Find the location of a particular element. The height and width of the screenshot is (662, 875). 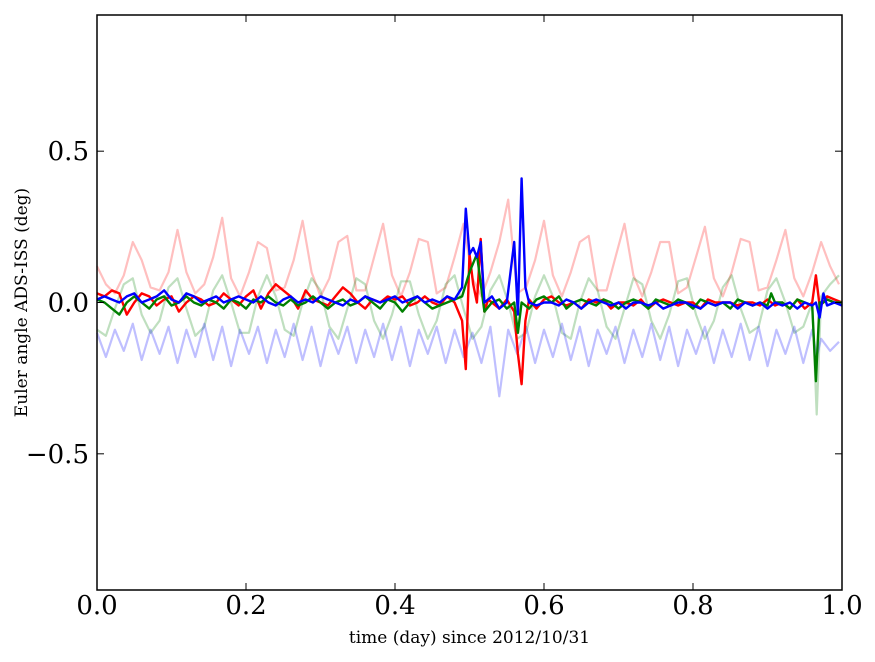

x-tick-label: 0.6 is located at coordinates (543, 606).